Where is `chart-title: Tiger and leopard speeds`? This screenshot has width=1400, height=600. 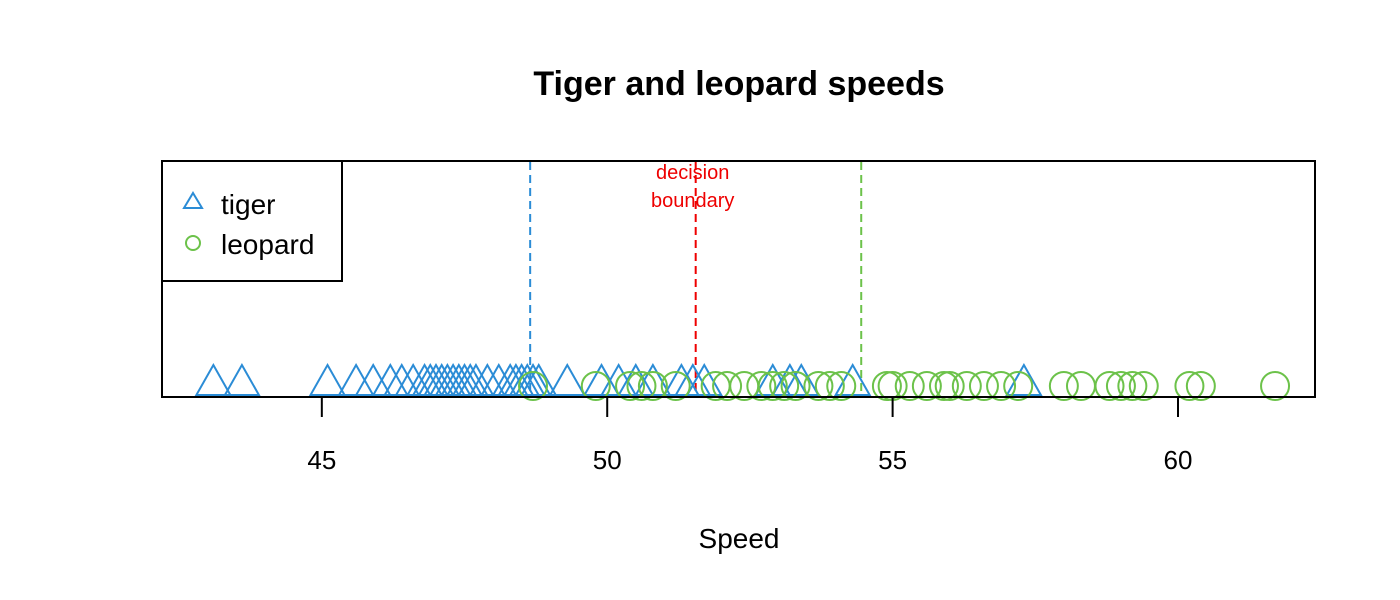 chart-title: Tiger and leopard speeds is located at coordinates (738, 84).